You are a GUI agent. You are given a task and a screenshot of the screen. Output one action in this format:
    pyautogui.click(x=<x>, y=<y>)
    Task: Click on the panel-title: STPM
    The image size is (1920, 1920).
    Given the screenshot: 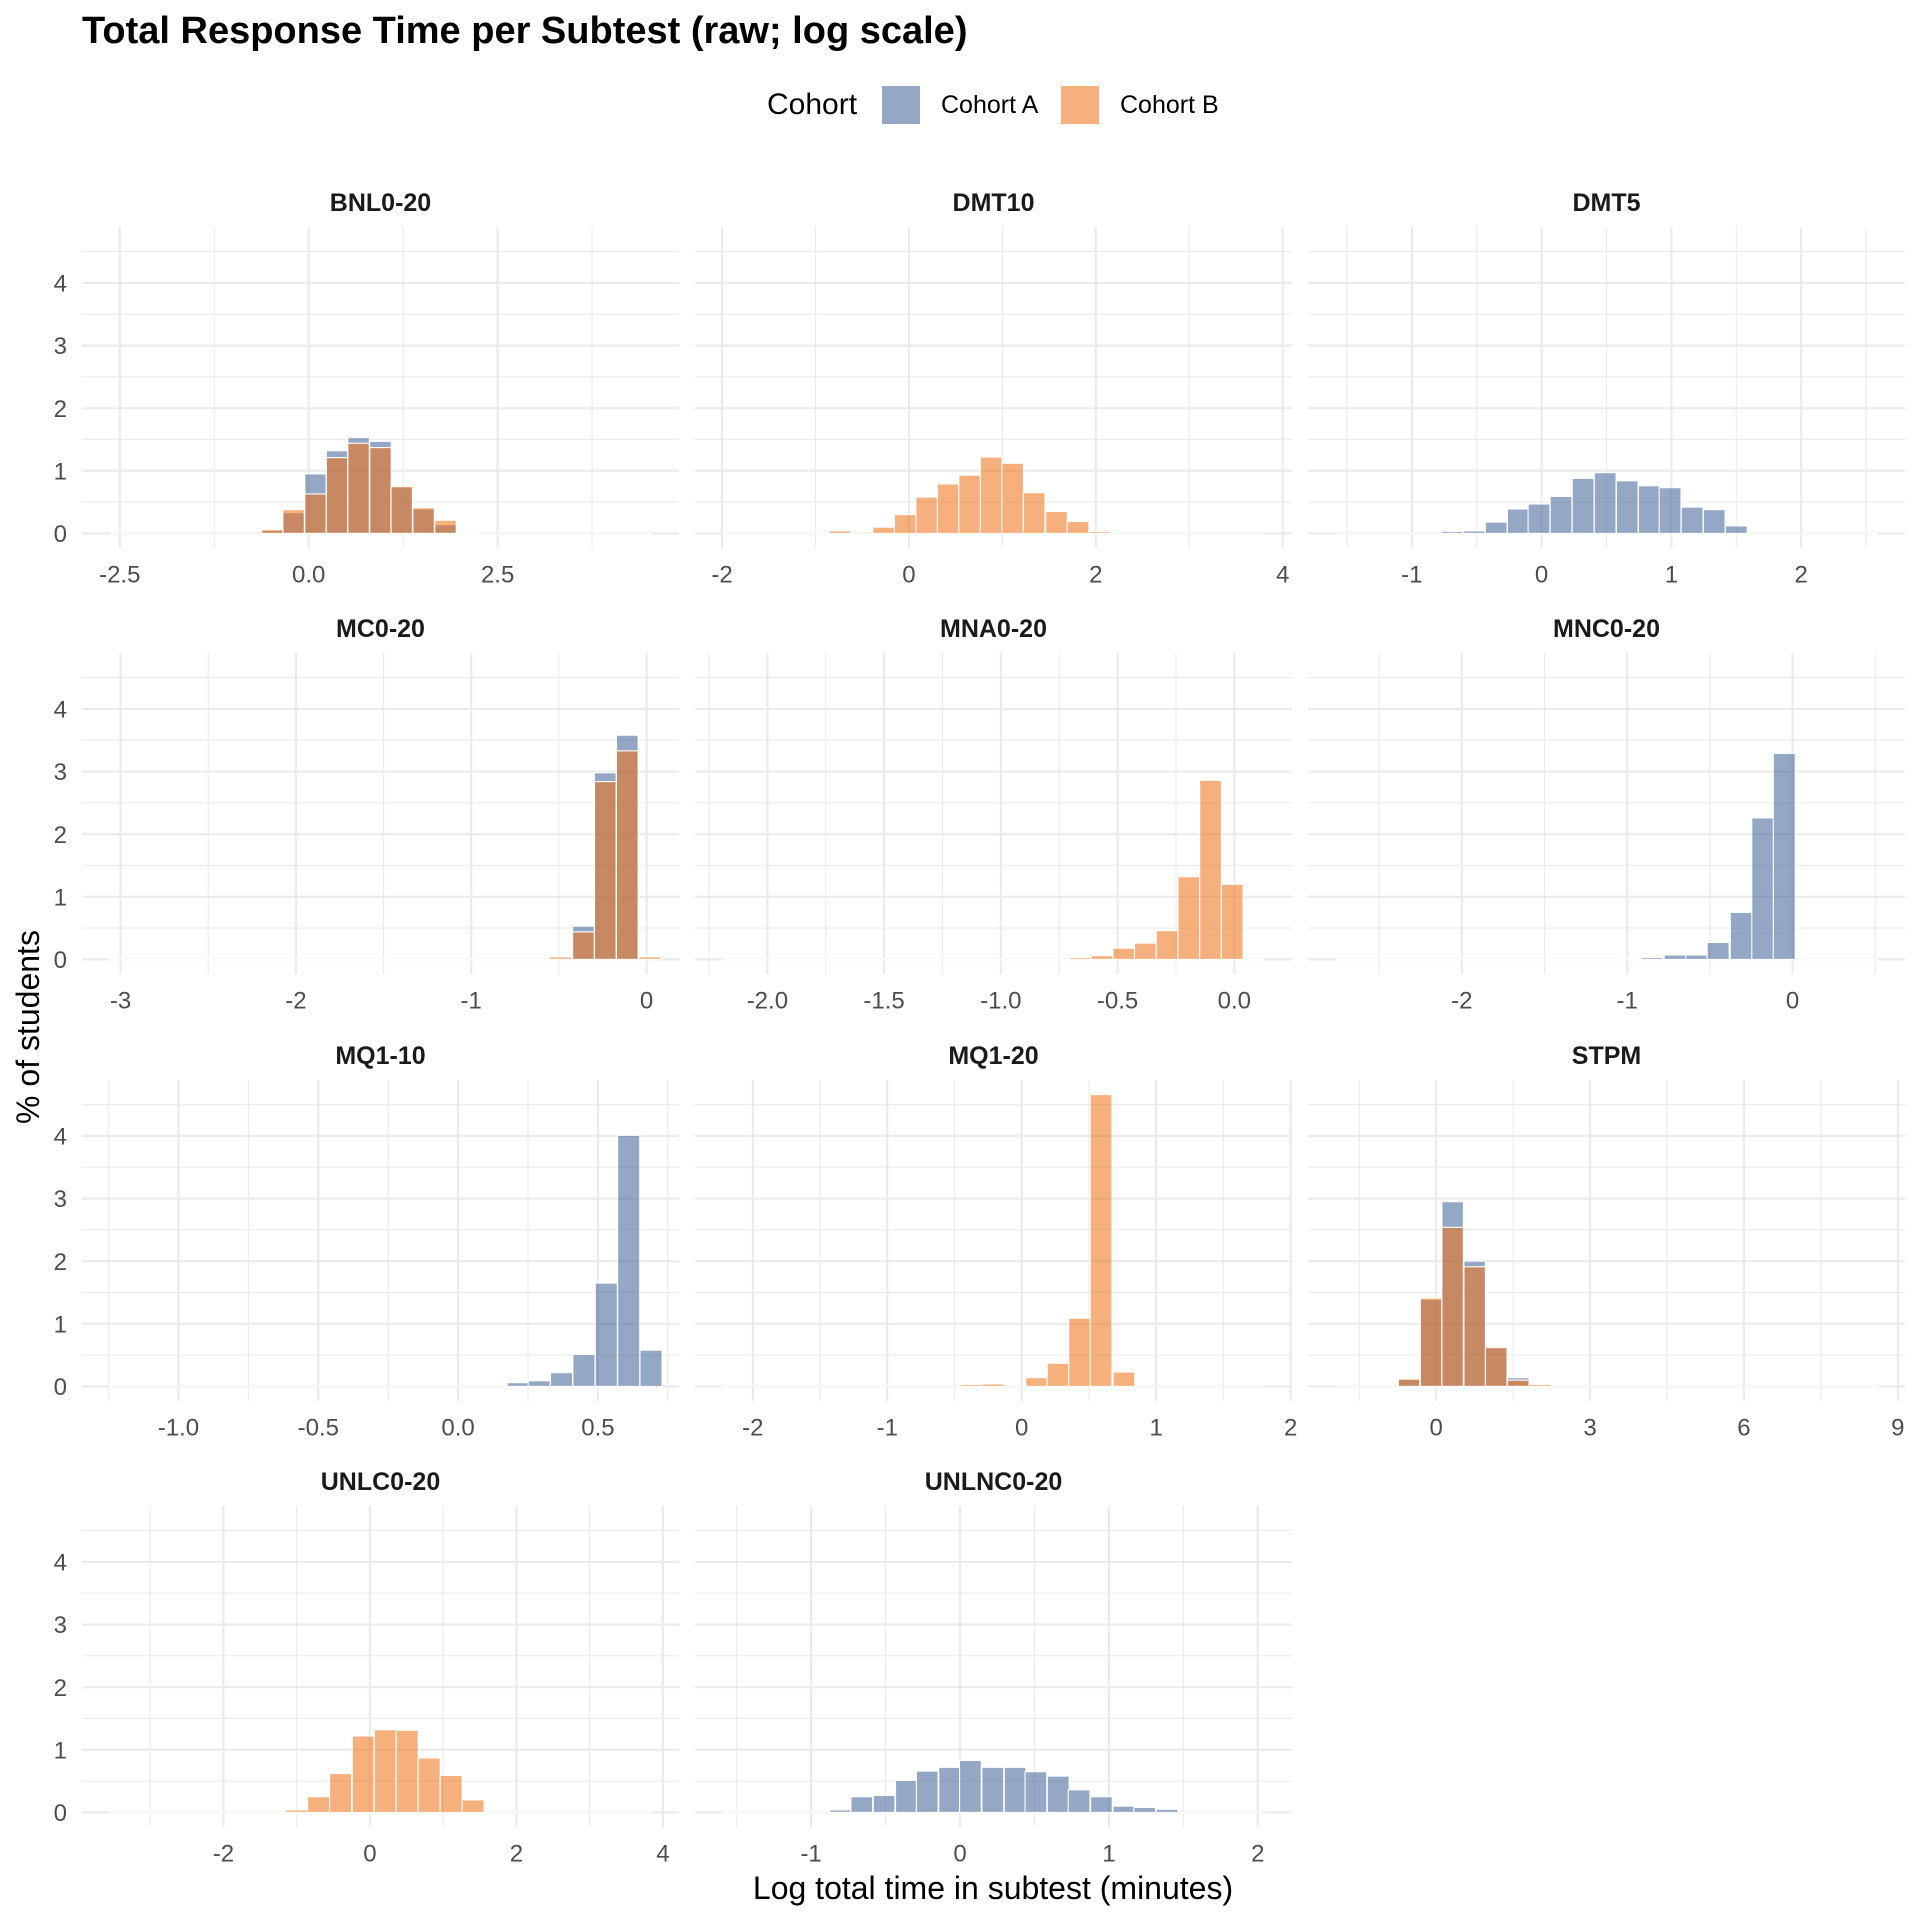 What is the action you would take?
    pyautogui.click(x=1606, y=1056)
    